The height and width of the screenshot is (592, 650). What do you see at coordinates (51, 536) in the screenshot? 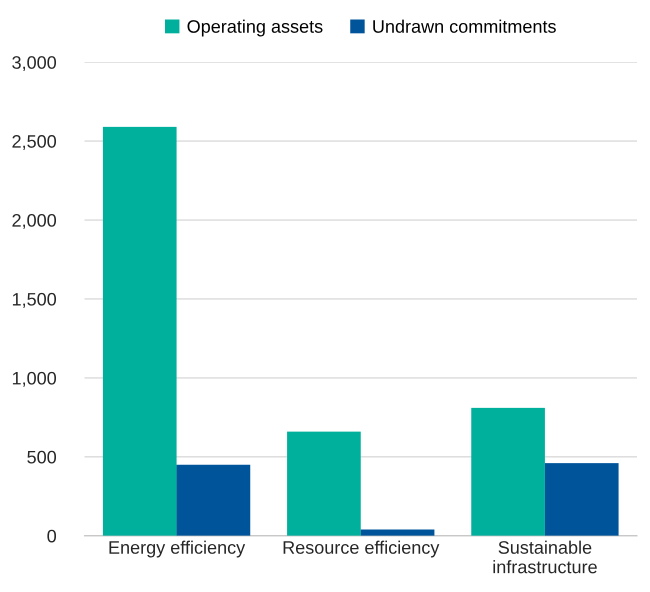
I see `y-tick-label: 0` at bounding box center [51, 536].